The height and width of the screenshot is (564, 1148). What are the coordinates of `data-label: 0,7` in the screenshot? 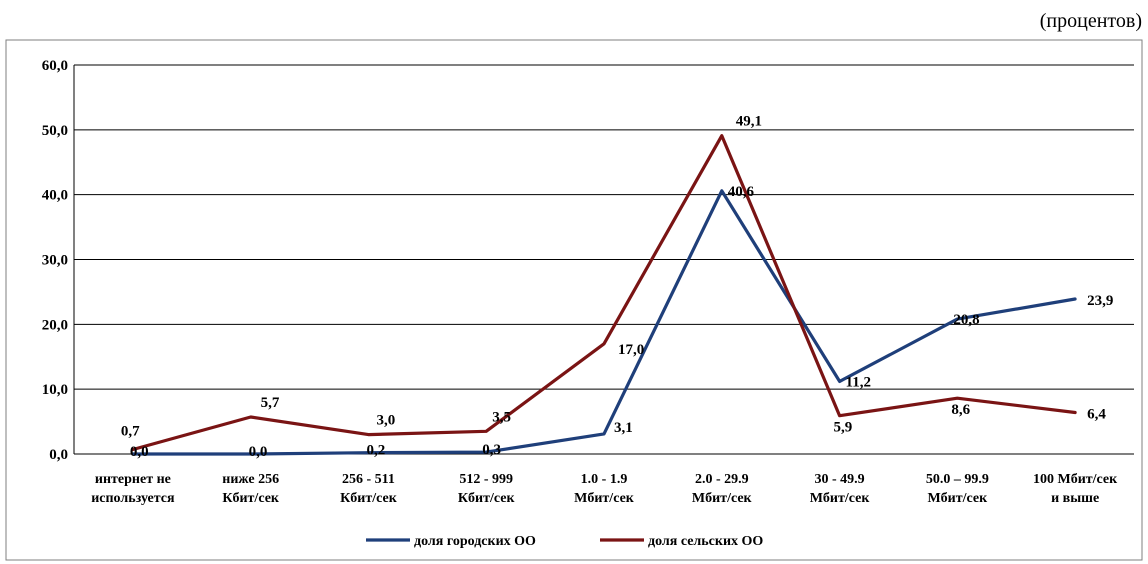 It's located at (130, 431).